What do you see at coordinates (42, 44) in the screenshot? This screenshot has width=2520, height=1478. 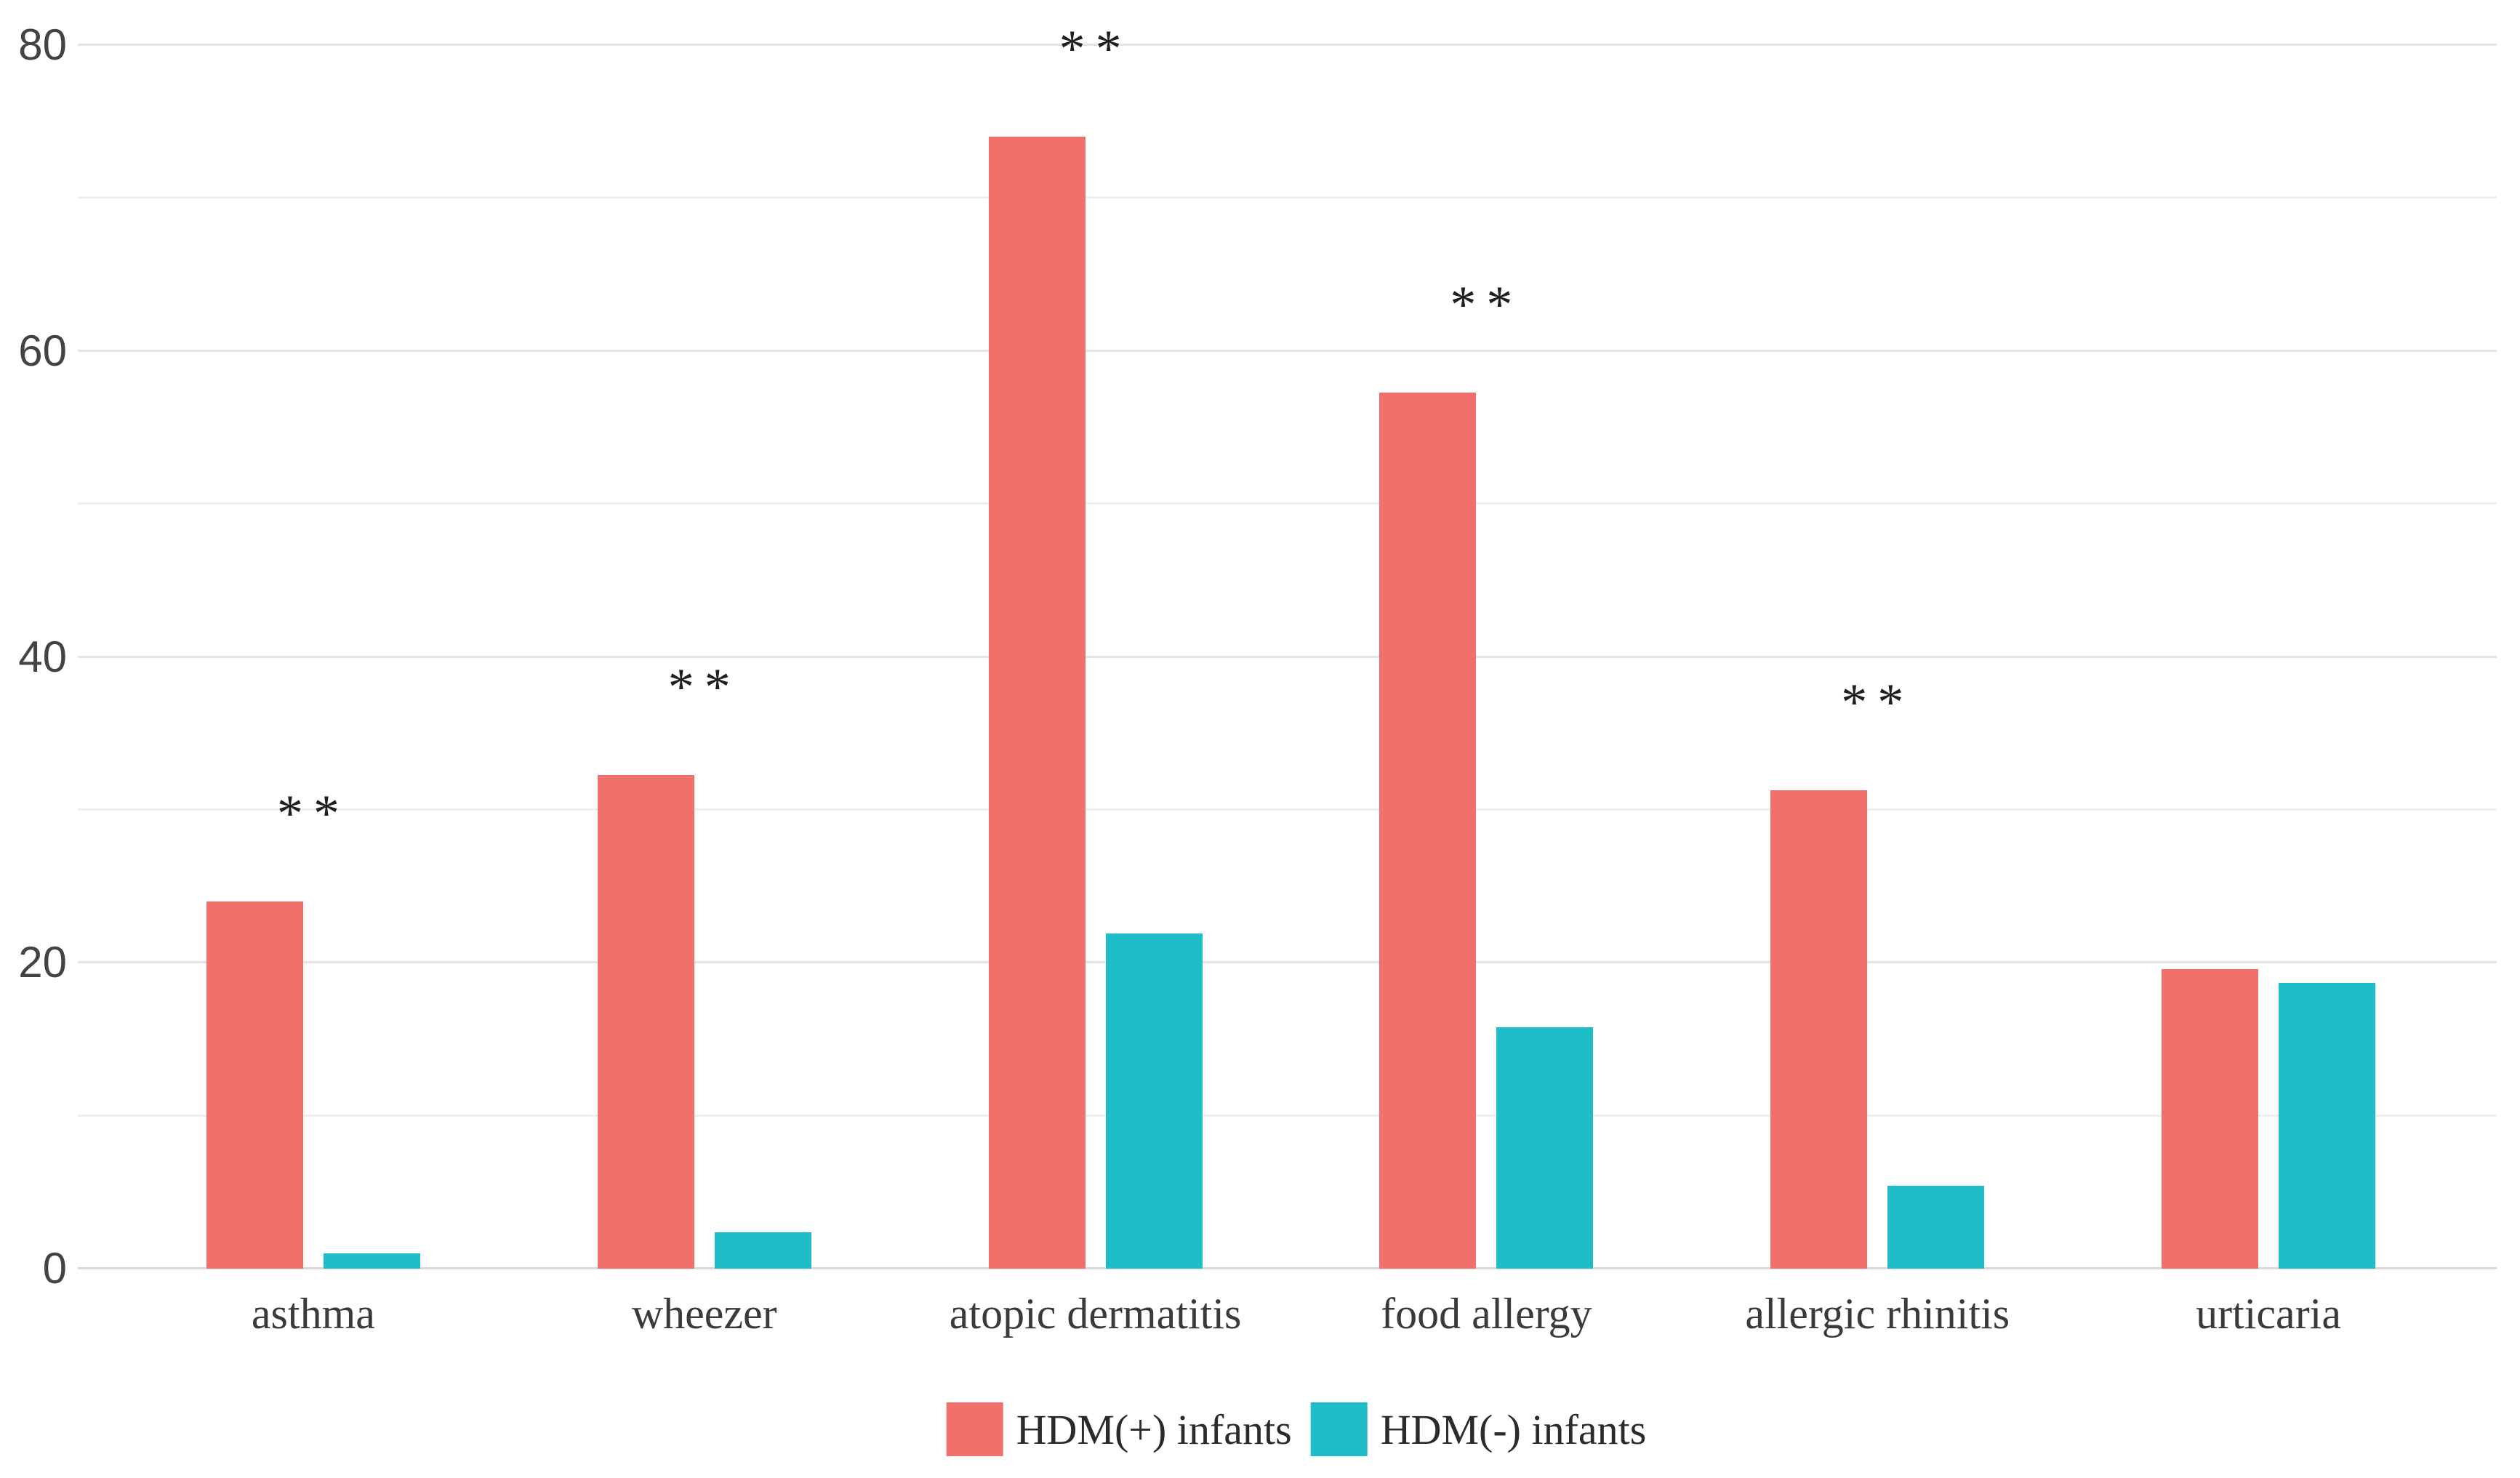 I see `y-tick-label-80: 80` at bounding box center [42, 44].